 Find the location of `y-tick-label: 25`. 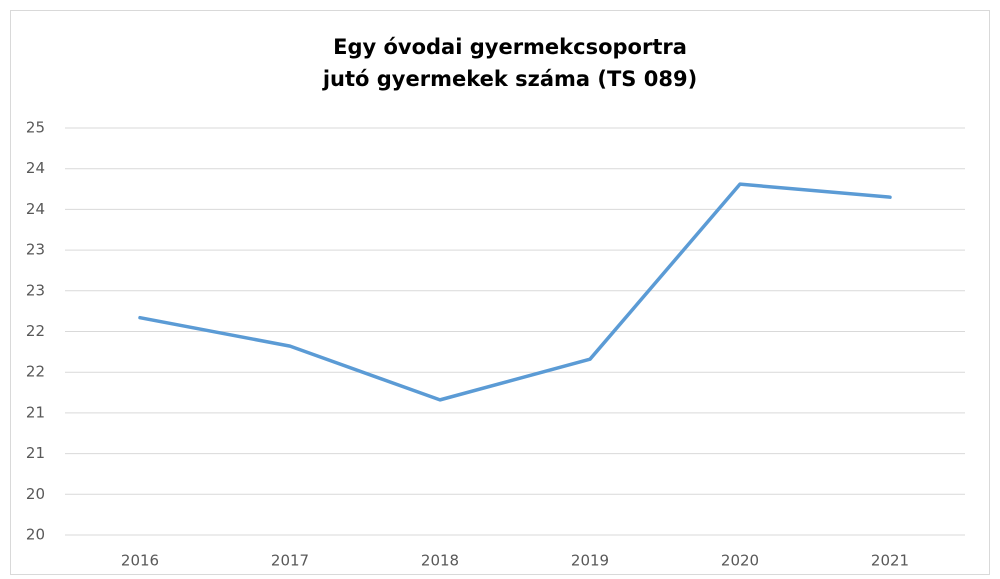

y-tick-label: 25 is located at coordinates (35, 128).